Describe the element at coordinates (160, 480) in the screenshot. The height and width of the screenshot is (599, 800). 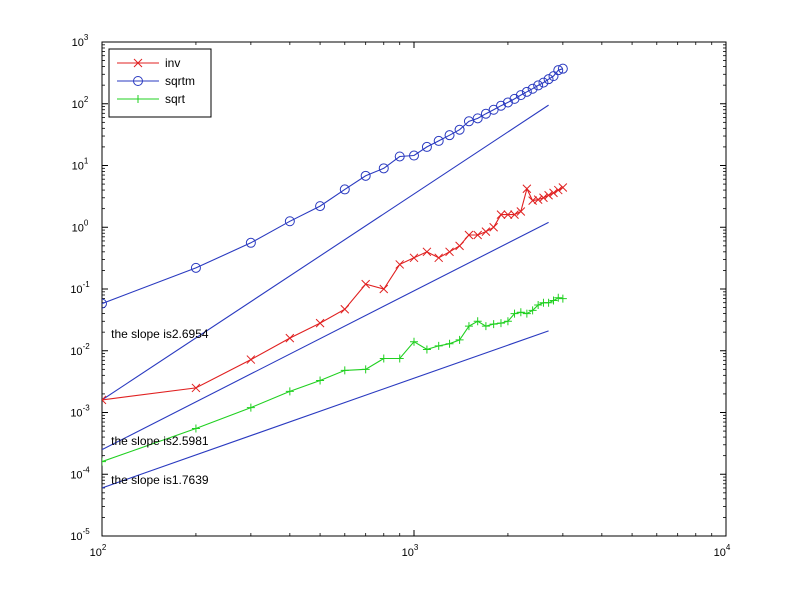
I see `slope-annotation: the slope is1.7639` at that location.